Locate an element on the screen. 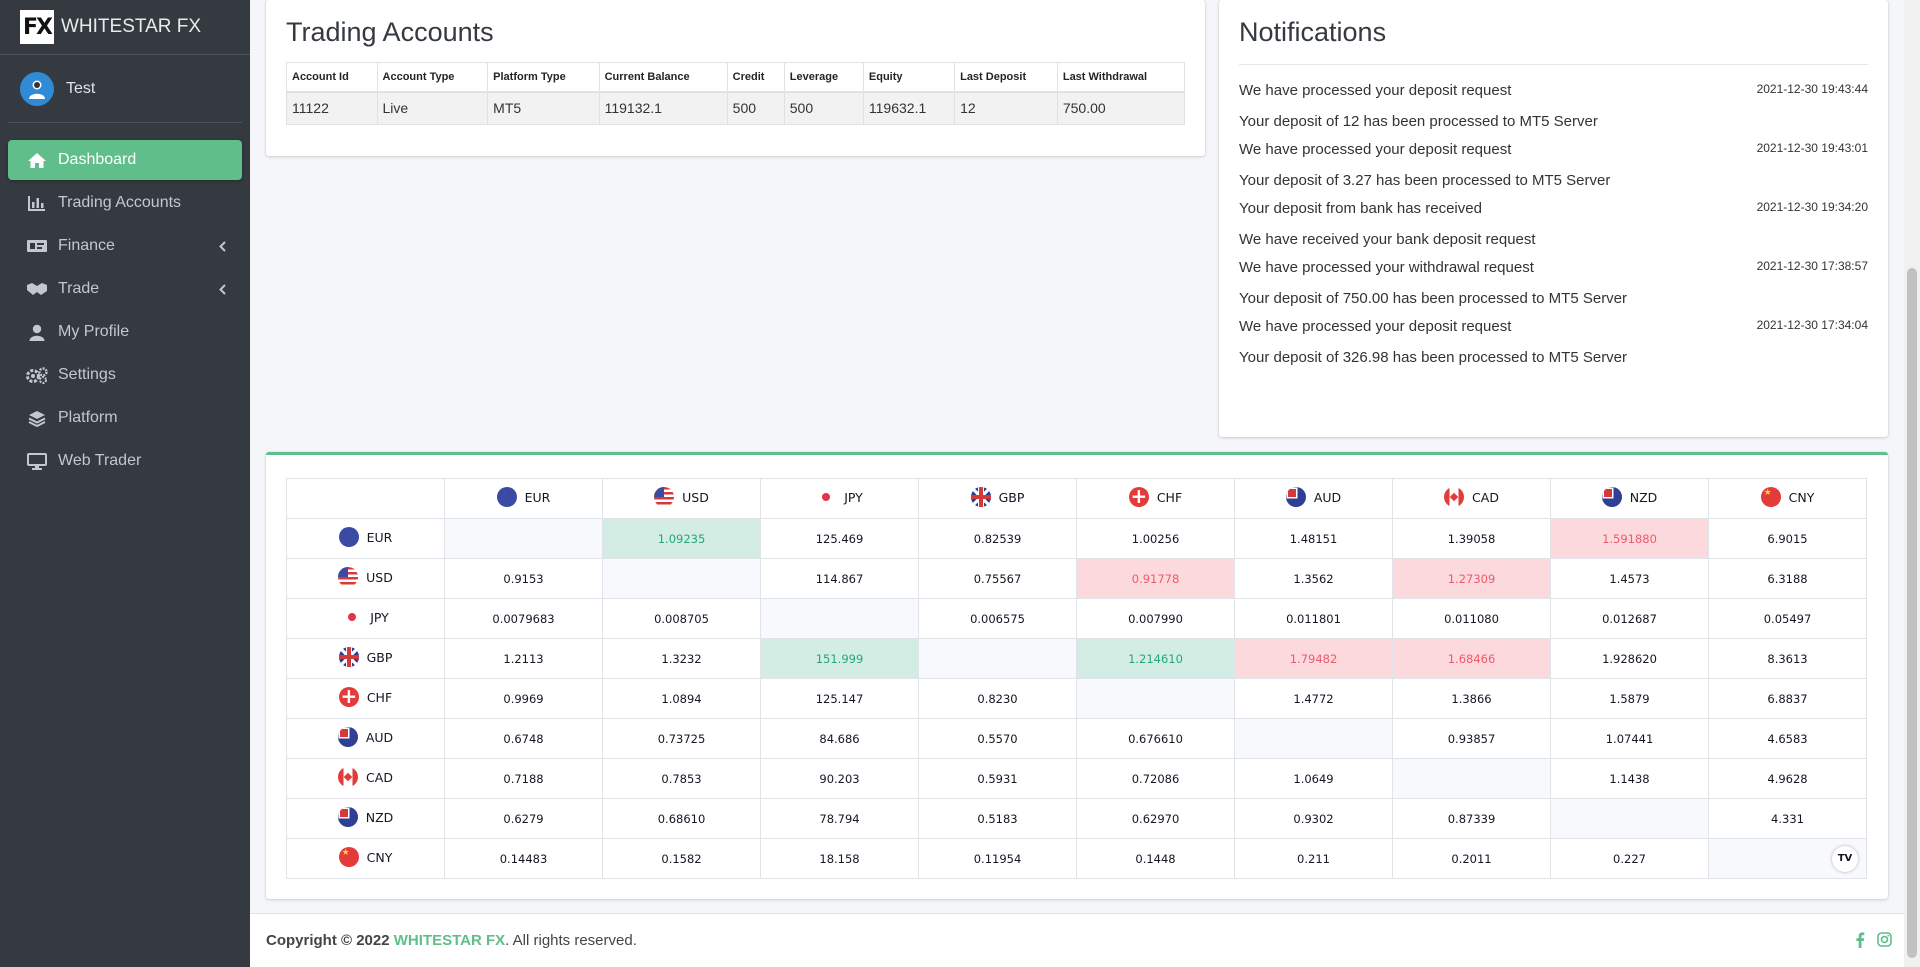 This screenshot has height=967, width=1920. rate-cell: 0.9302 is located at coordinates (1313, 818).